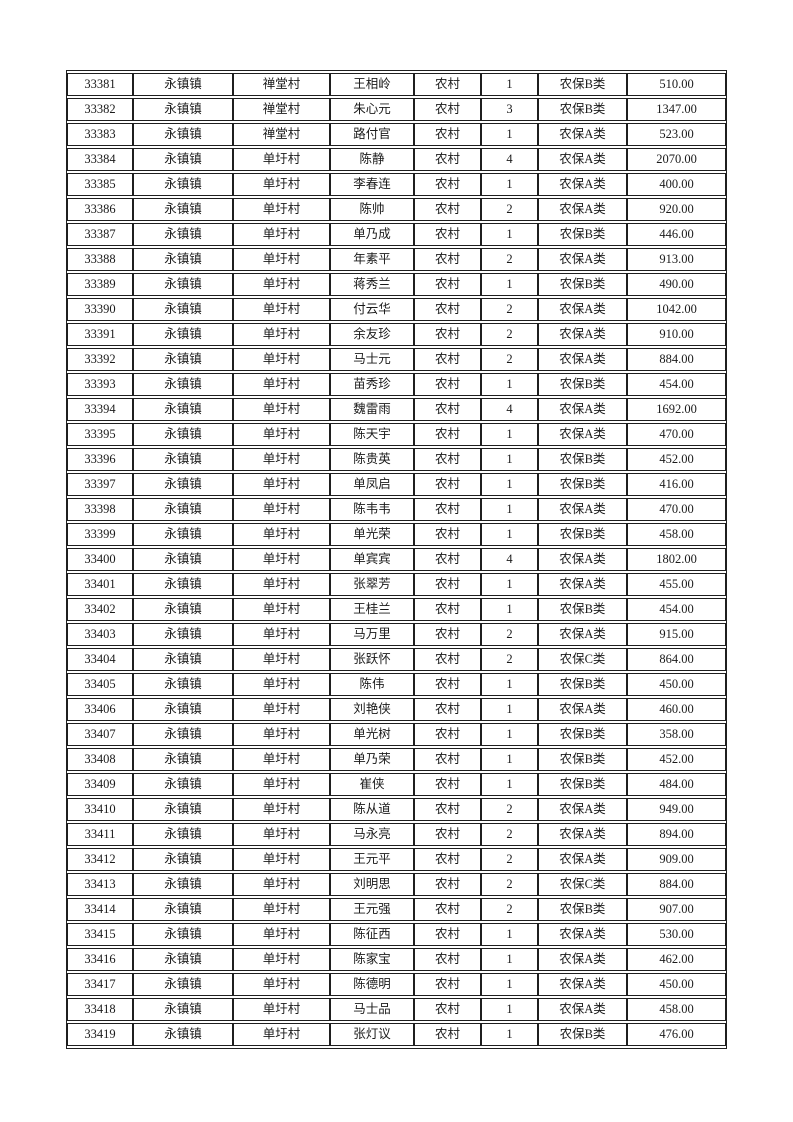 The image size is (793, 1122). I want to click on cell-serial-number: 33418, so click(100, 1009).